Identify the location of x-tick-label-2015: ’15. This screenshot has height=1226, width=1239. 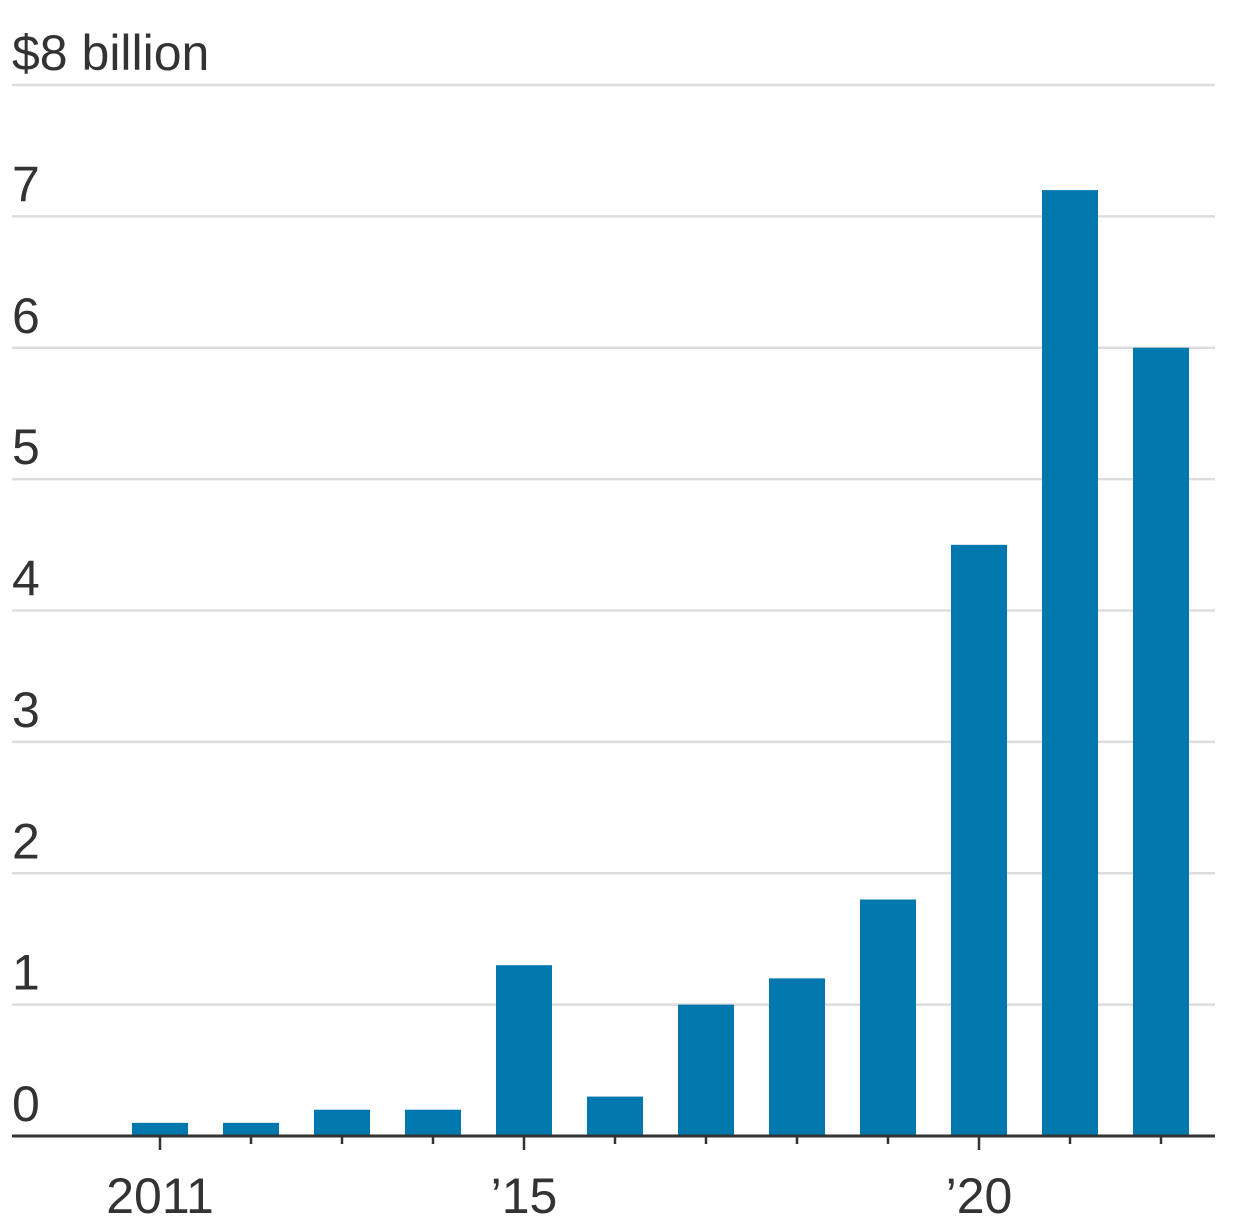
(524, 1196).